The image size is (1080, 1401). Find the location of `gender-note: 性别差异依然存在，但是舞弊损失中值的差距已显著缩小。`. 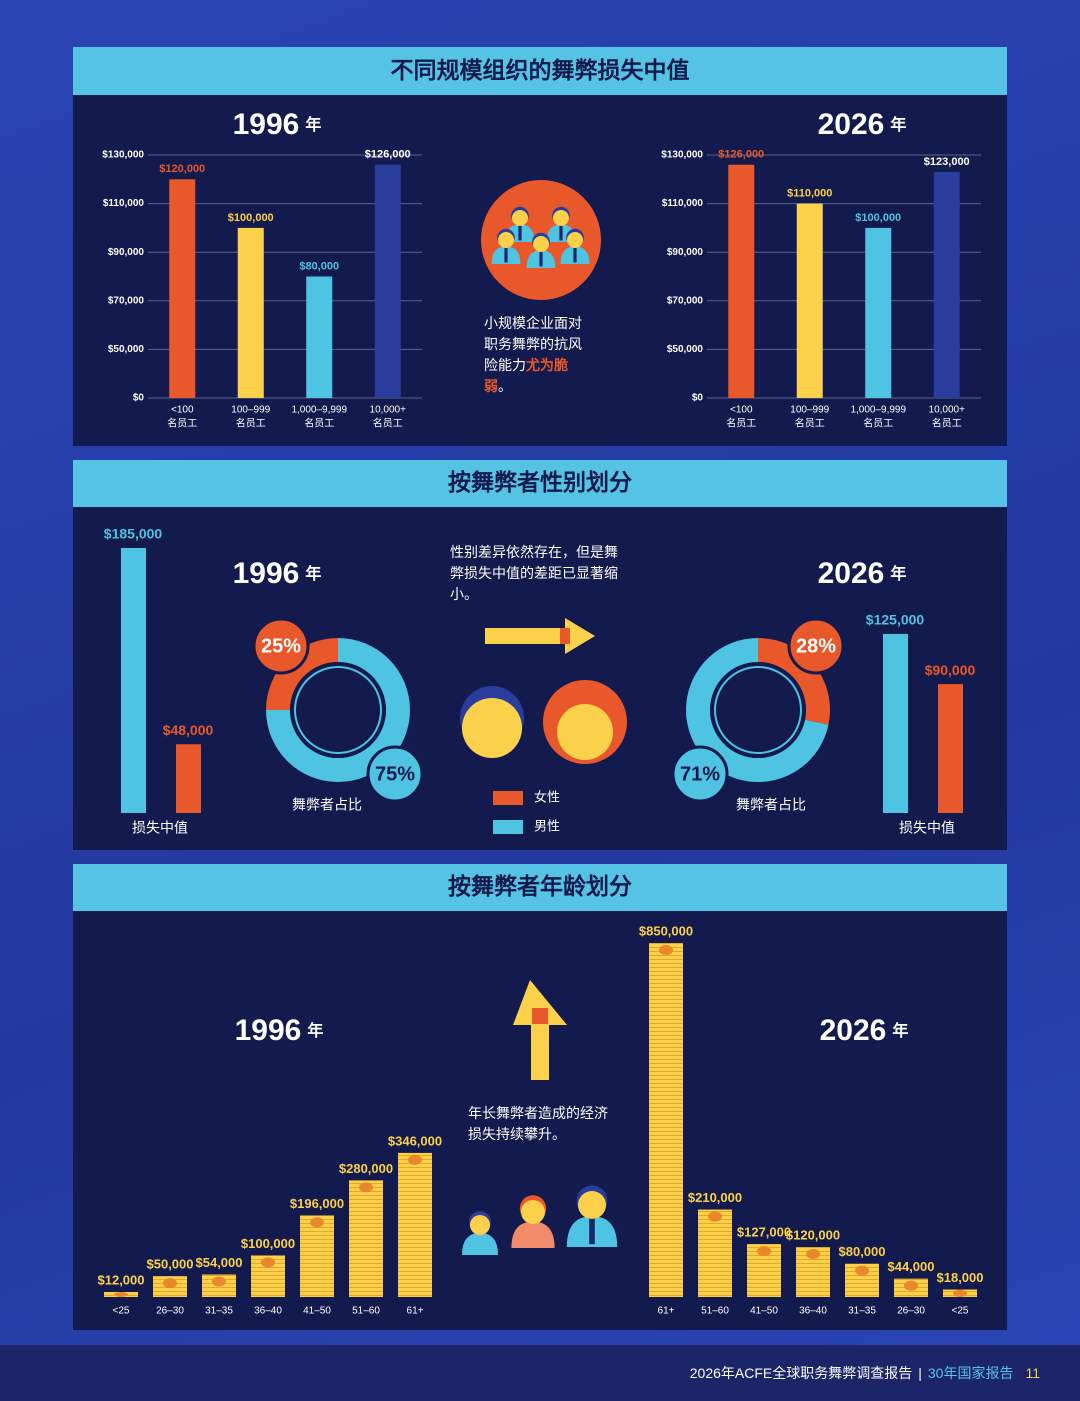

gender-note: 性别差异依然存在，但是舞弊损失中值的差距已显著缩小。 is located at coordinates (534, 573).